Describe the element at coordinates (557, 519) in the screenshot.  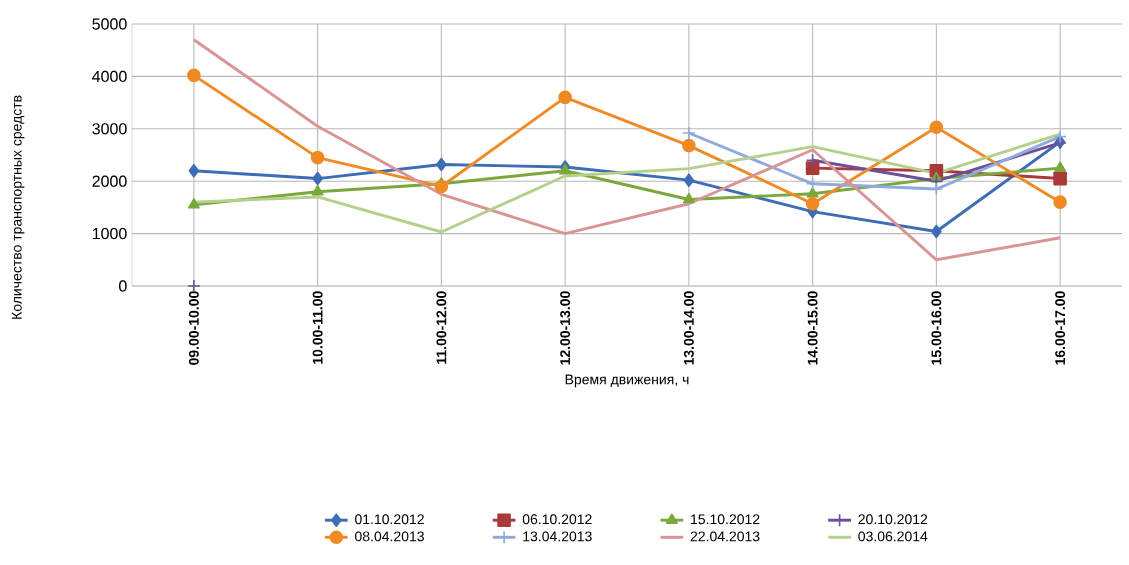
I see `legend-label: 06.10.2012` at that location.